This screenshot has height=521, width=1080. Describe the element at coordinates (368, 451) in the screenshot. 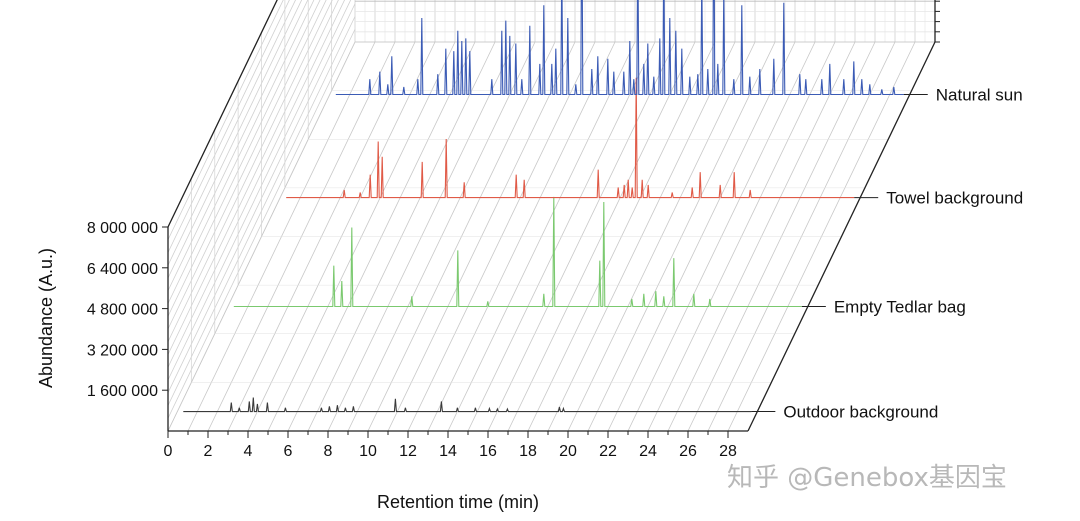

I see `x-tick-label: 10` at that location.